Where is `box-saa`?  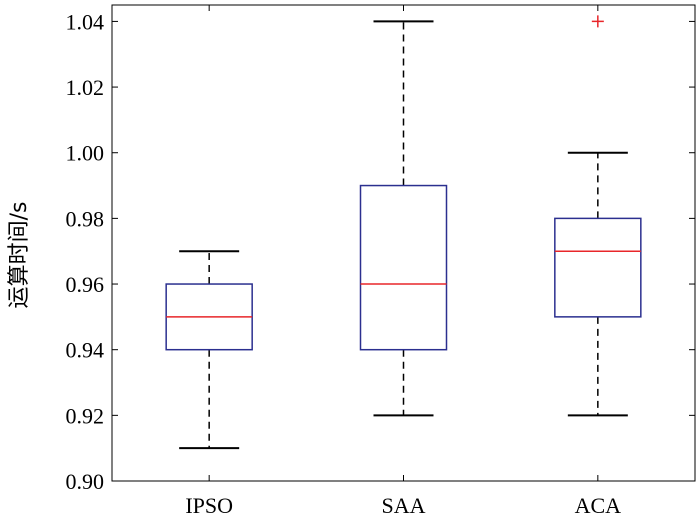
box-saa is located at coordinates (403, 267).